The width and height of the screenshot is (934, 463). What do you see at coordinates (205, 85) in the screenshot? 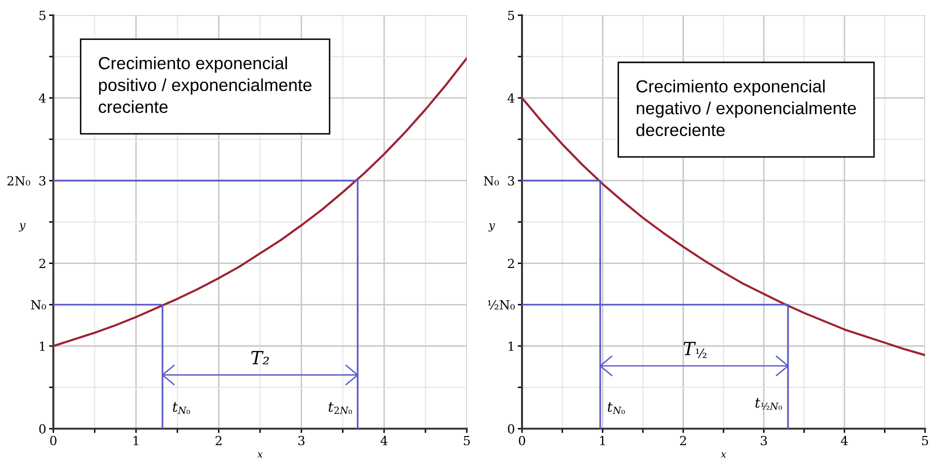
I see `annotation: Crecimiento exponencial positivo / exponencialmente creciente` at bounding box center [205, 85].